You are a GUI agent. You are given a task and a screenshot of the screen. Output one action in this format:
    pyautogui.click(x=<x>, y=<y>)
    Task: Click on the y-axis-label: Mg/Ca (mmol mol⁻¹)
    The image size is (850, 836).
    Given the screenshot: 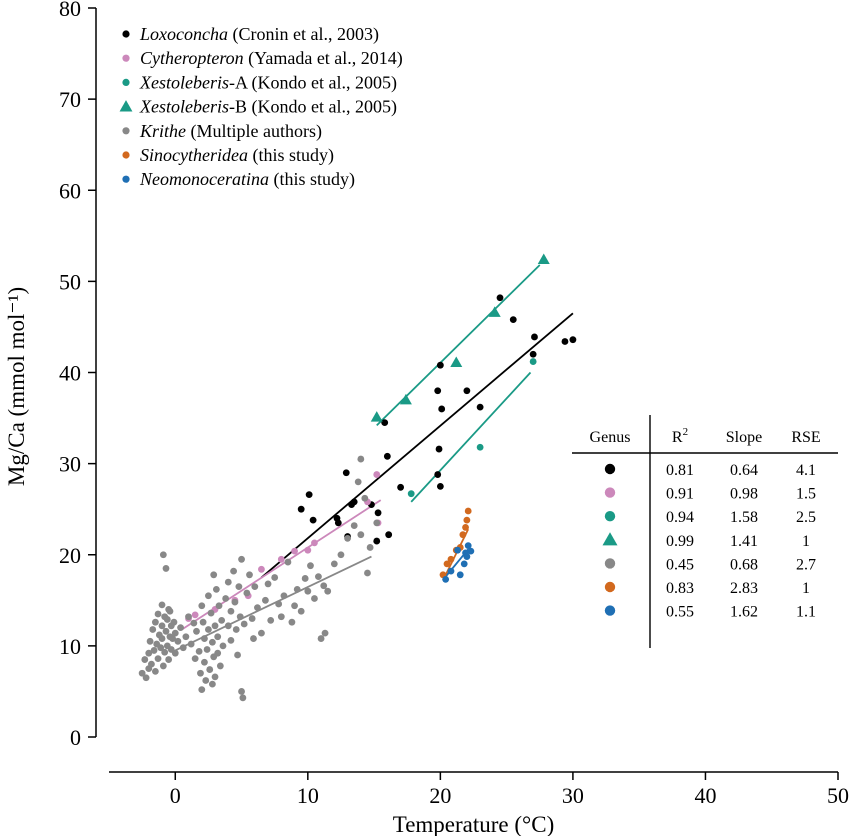 What is the action you would take?
    pyautogui.click(x=16, y=386)
    